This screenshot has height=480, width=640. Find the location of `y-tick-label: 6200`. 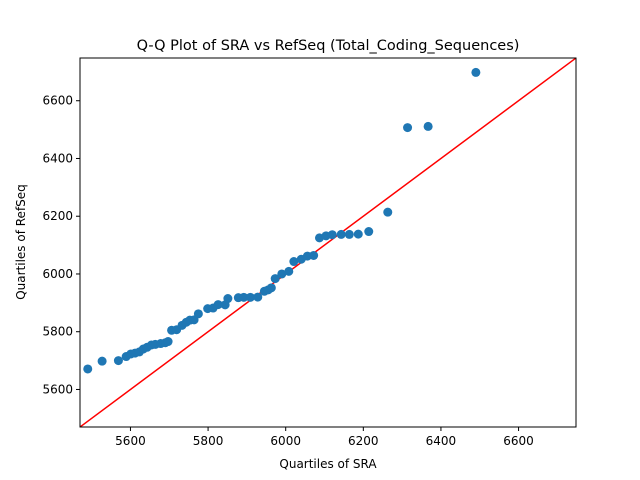

y-tick-label: 6200 is located at coordinates (57, 216).